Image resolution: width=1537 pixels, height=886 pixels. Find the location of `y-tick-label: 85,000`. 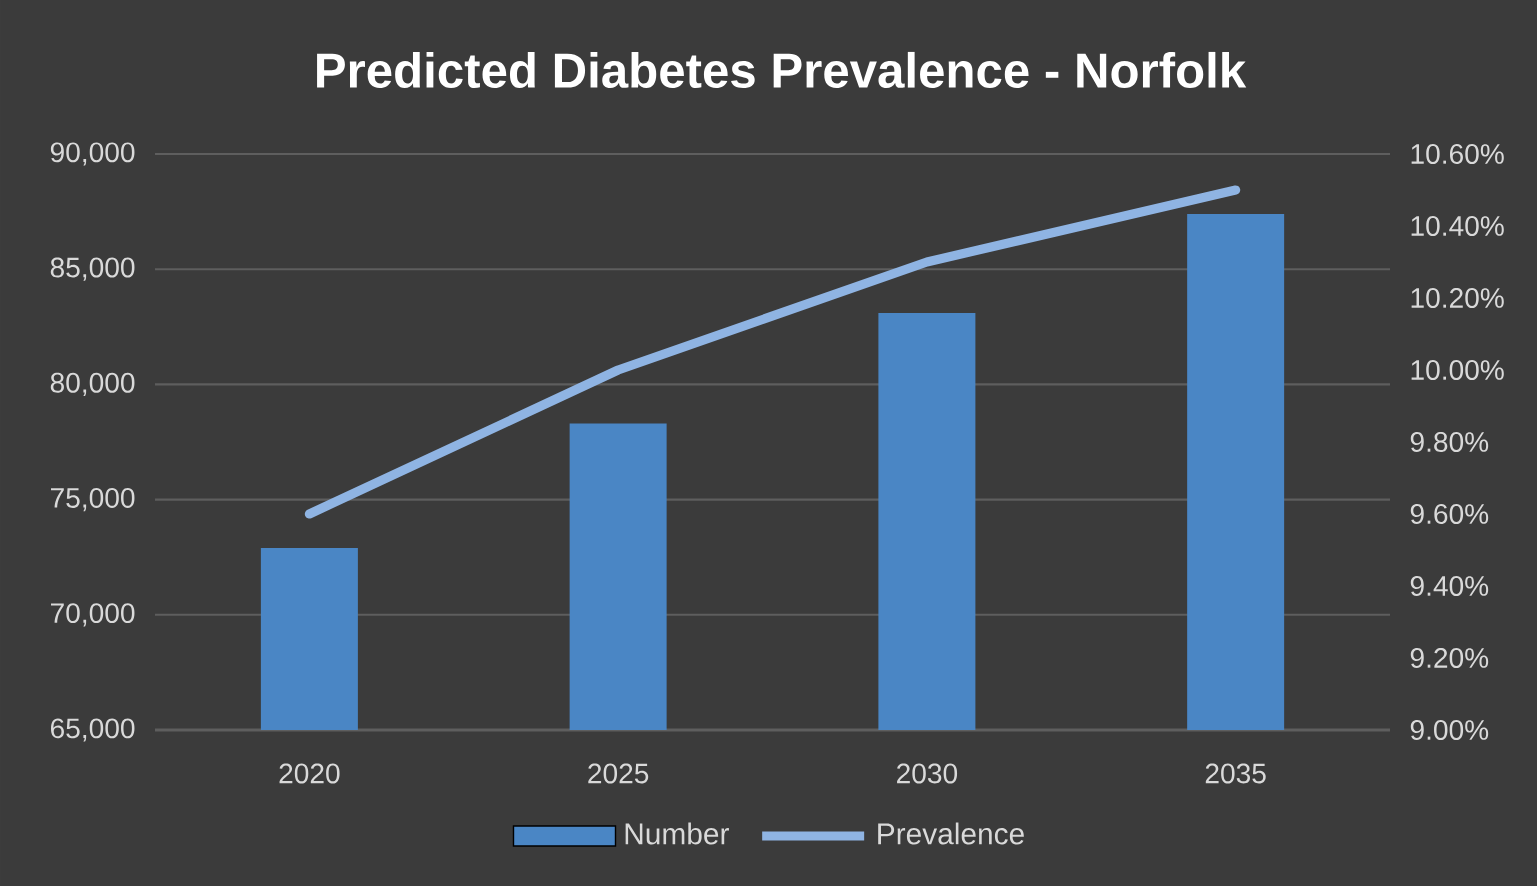

y-tick-label: 85,000 is located at coordinates (92, 269).